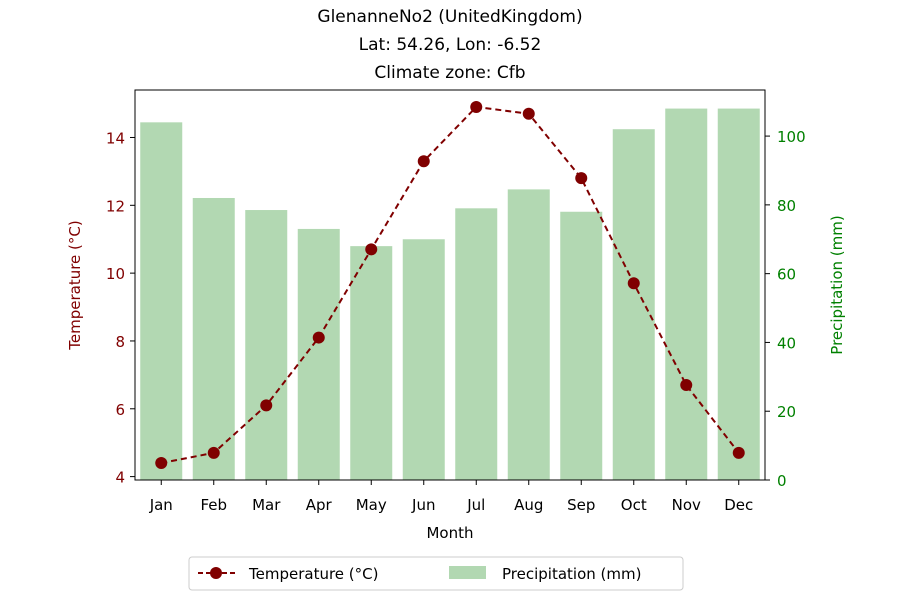 The height and width of the screenshot is (600, 900). Describe the element at coordinates (476, 106) in the screenshot. I see `temperature-point-jul` at that location.